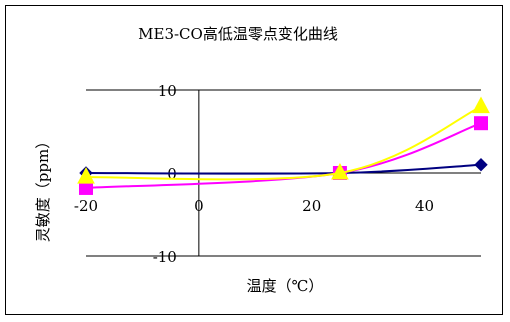 This screenshot has height=322, width=510. I want to click on x-tick-label: -20, so click(86, 206).